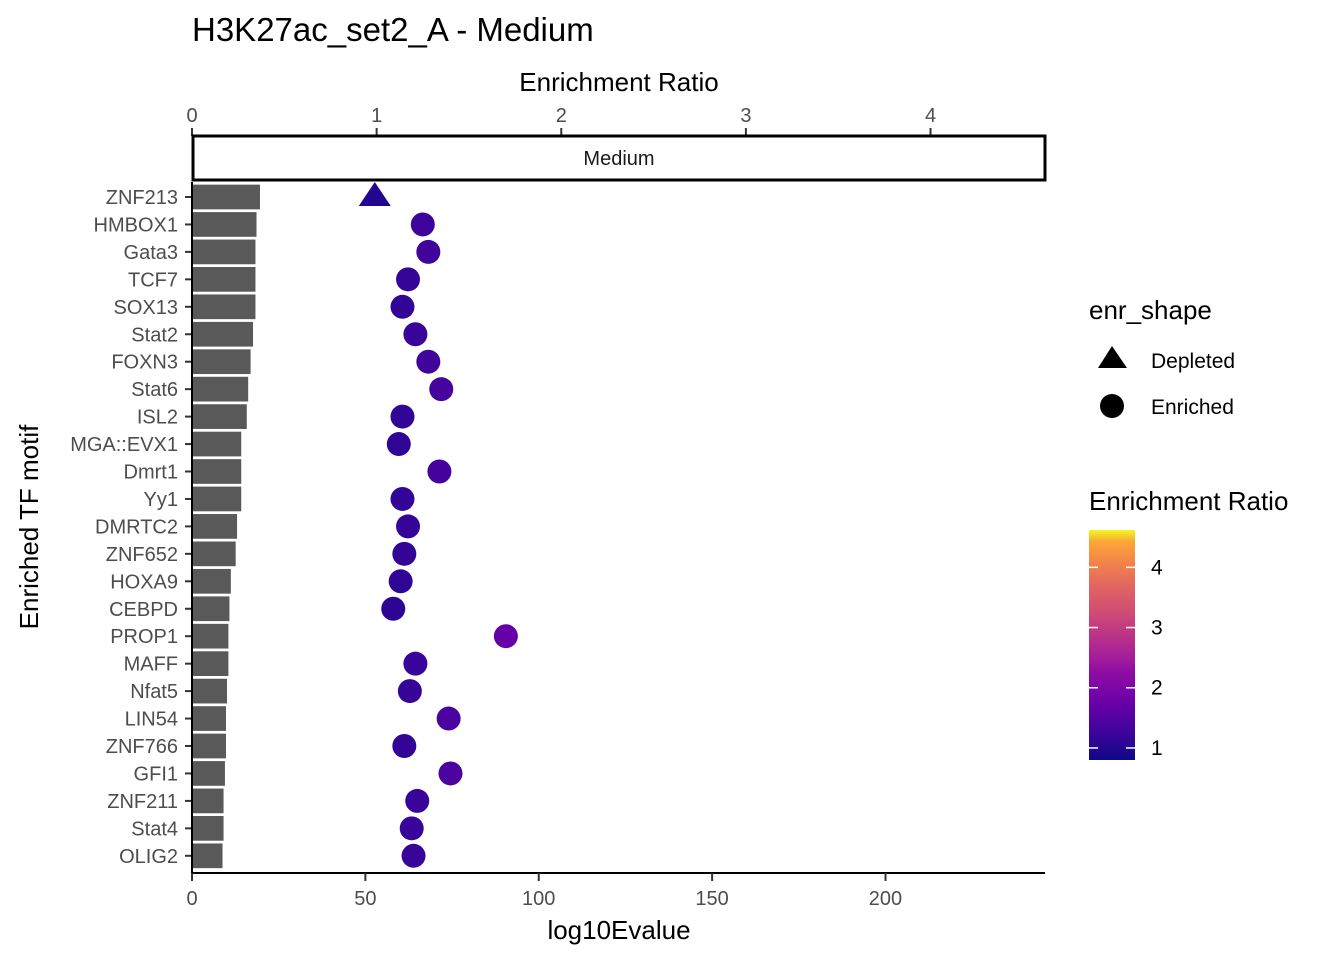  I want to click on y-tick-label: HOXA9, so click(144, 582).